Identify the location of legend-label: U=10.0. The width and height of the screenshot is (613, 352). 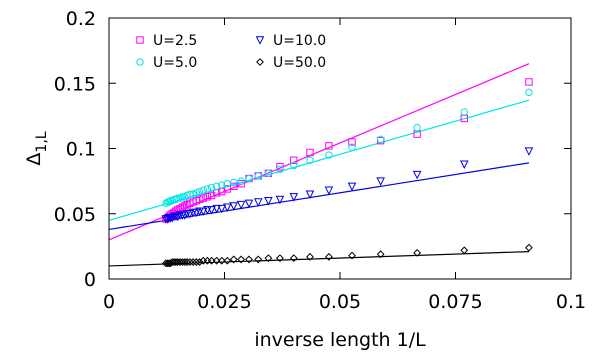
(299, 41).